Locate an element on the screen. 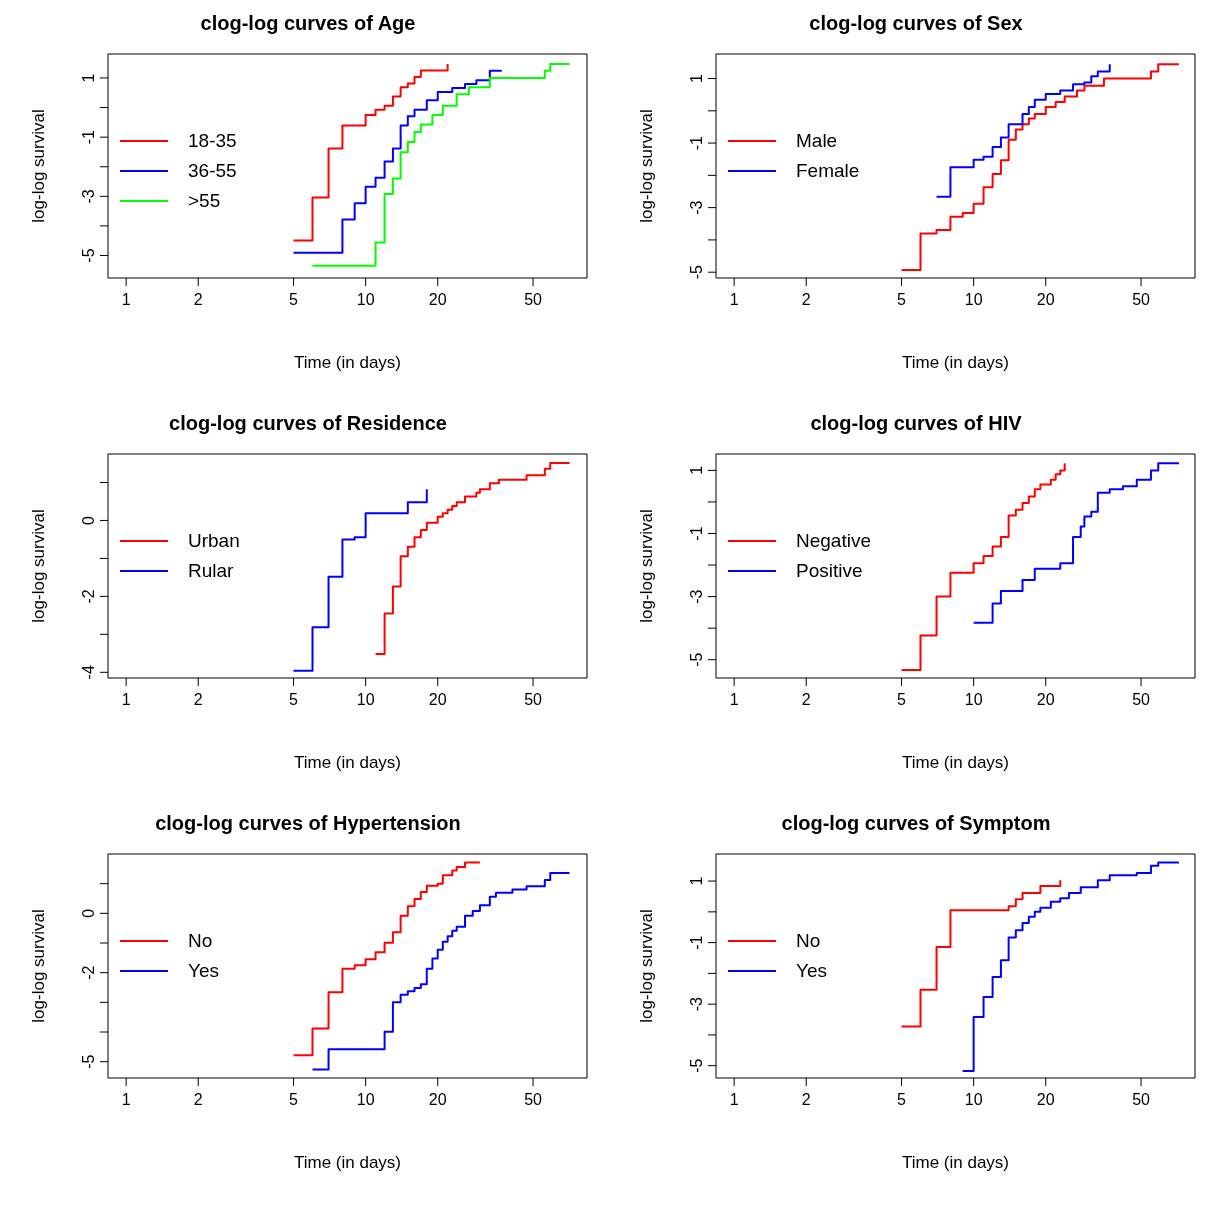 The image size is (1224, 1218). legend-label: Negative is located at coordinates (833, 541).